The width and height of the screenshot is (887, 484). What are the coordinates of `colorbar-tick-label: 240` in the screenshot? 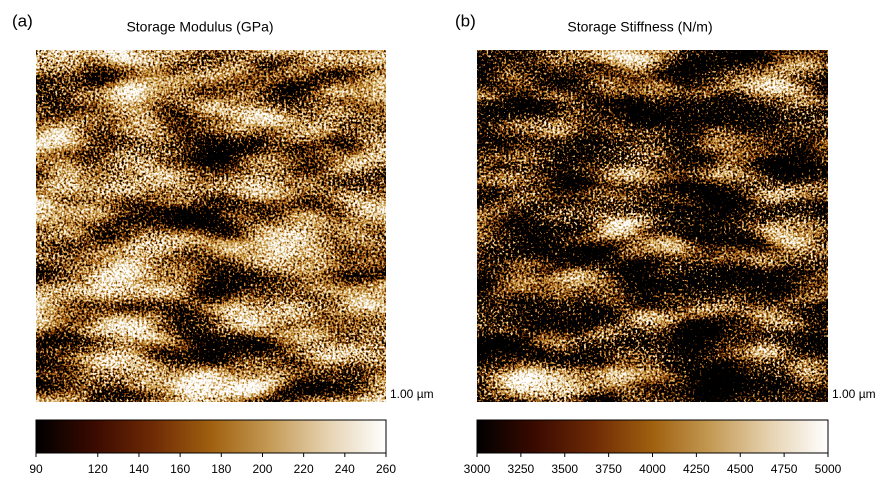 It's located at (345, 469).